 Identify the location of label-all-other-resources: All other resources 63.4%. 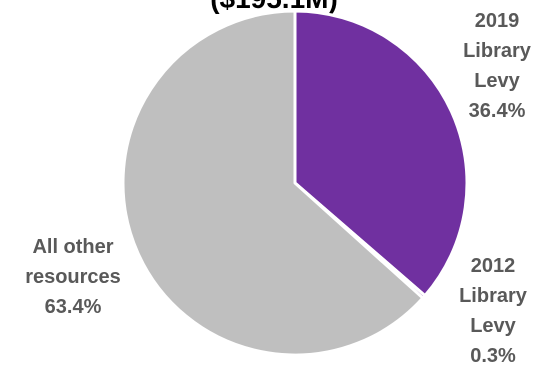
(73, 277).